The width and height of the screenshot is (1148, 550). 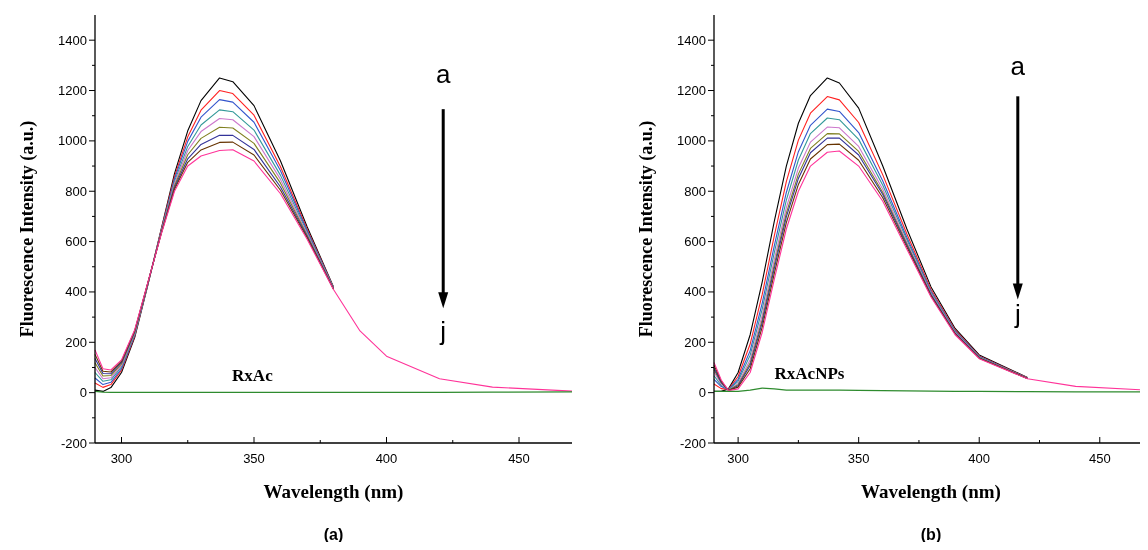 I want to click on annotation: RxAcNPs, so click(x=809, y=373).